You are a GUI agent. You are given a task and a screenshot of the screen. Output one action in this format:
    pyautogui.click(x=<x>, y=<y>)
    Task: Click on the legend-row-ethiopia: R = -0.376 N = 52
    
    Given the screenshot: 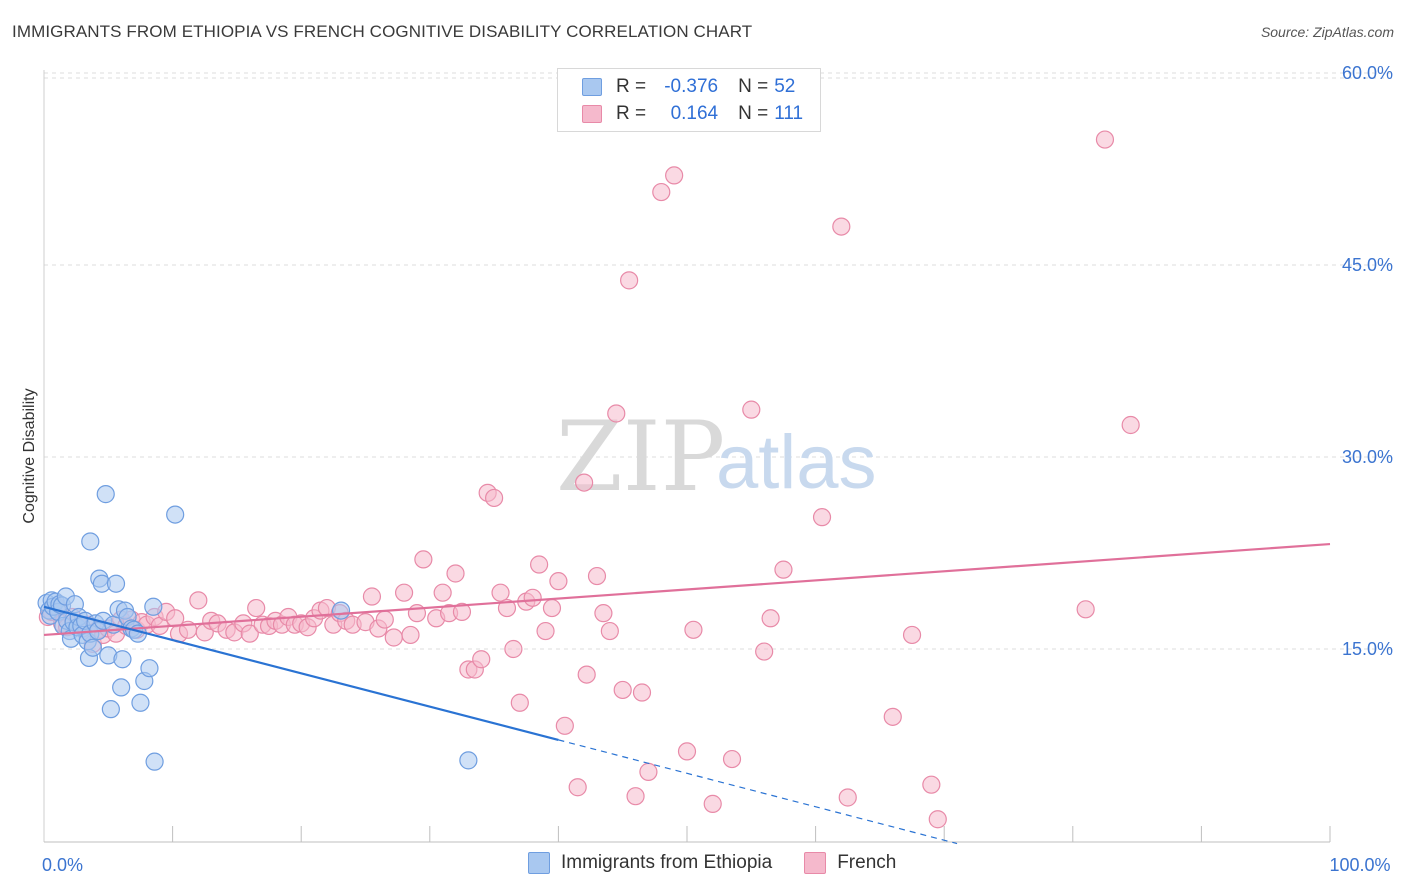 What is the action you would take?
    pyautogui.click(x=688, y=87)
    